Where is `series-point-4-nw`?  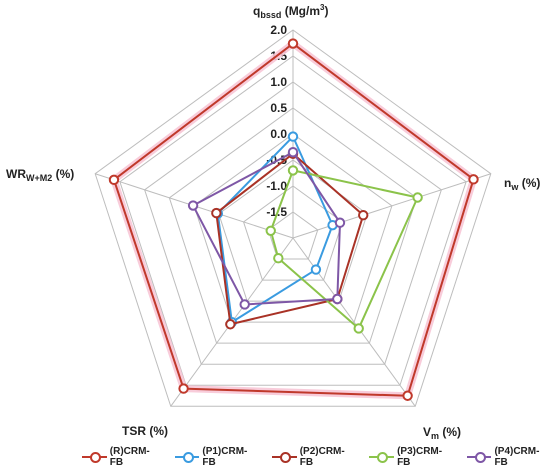
series-point-4-nw is located at coordinates (340, 222).